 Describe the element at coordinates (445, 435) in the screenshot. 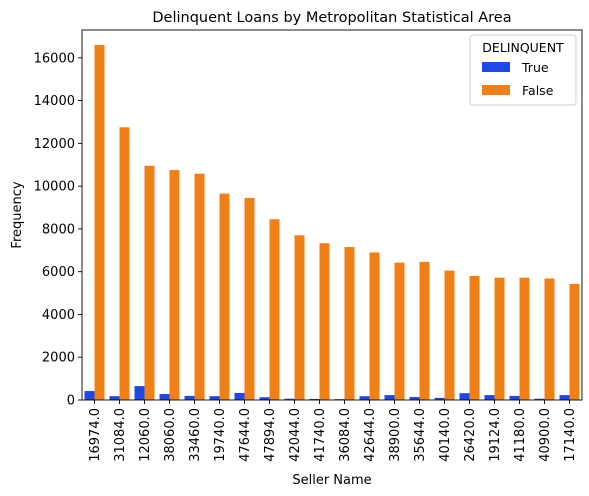

I see `x-tick-label-14: 40140.0` at that location.